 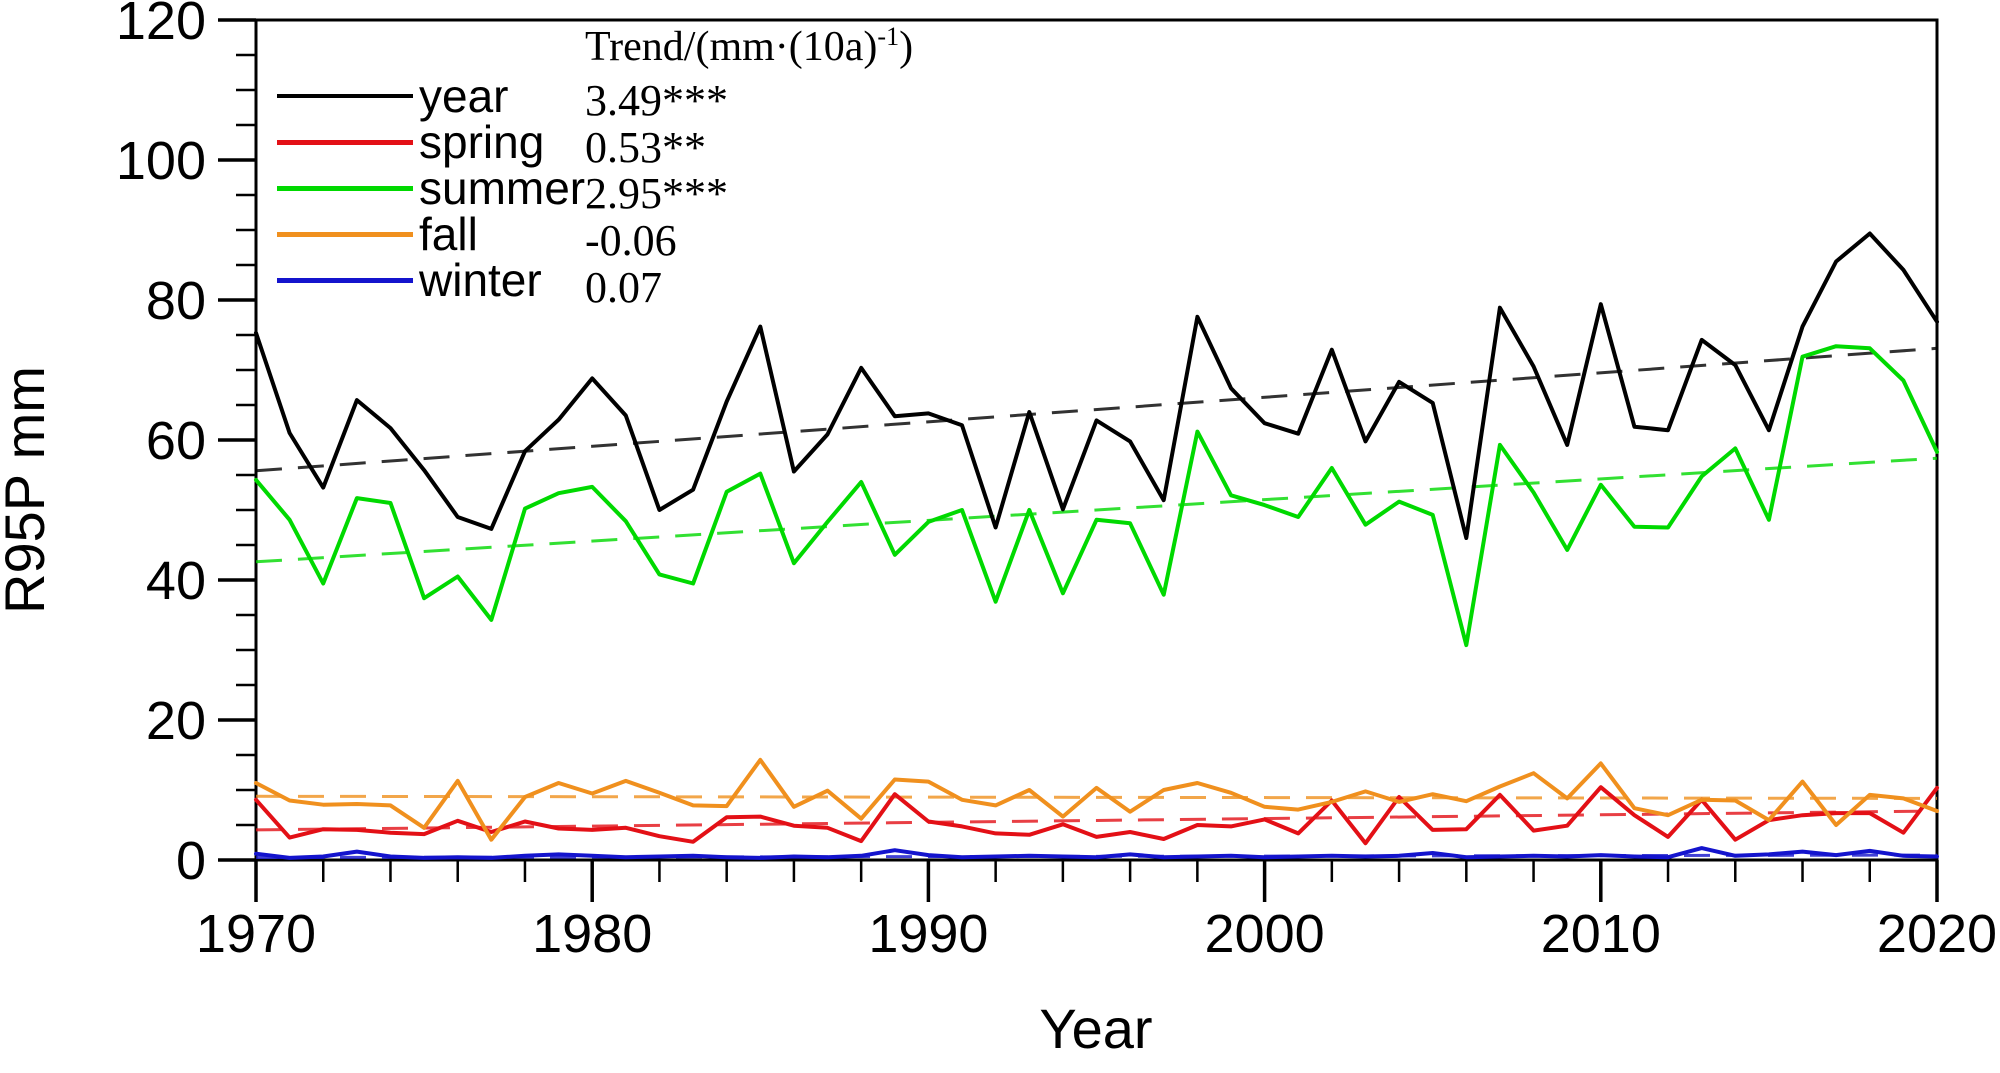 I want to click on trend-value-spring: 0.53**, so click(x=645, y=147).